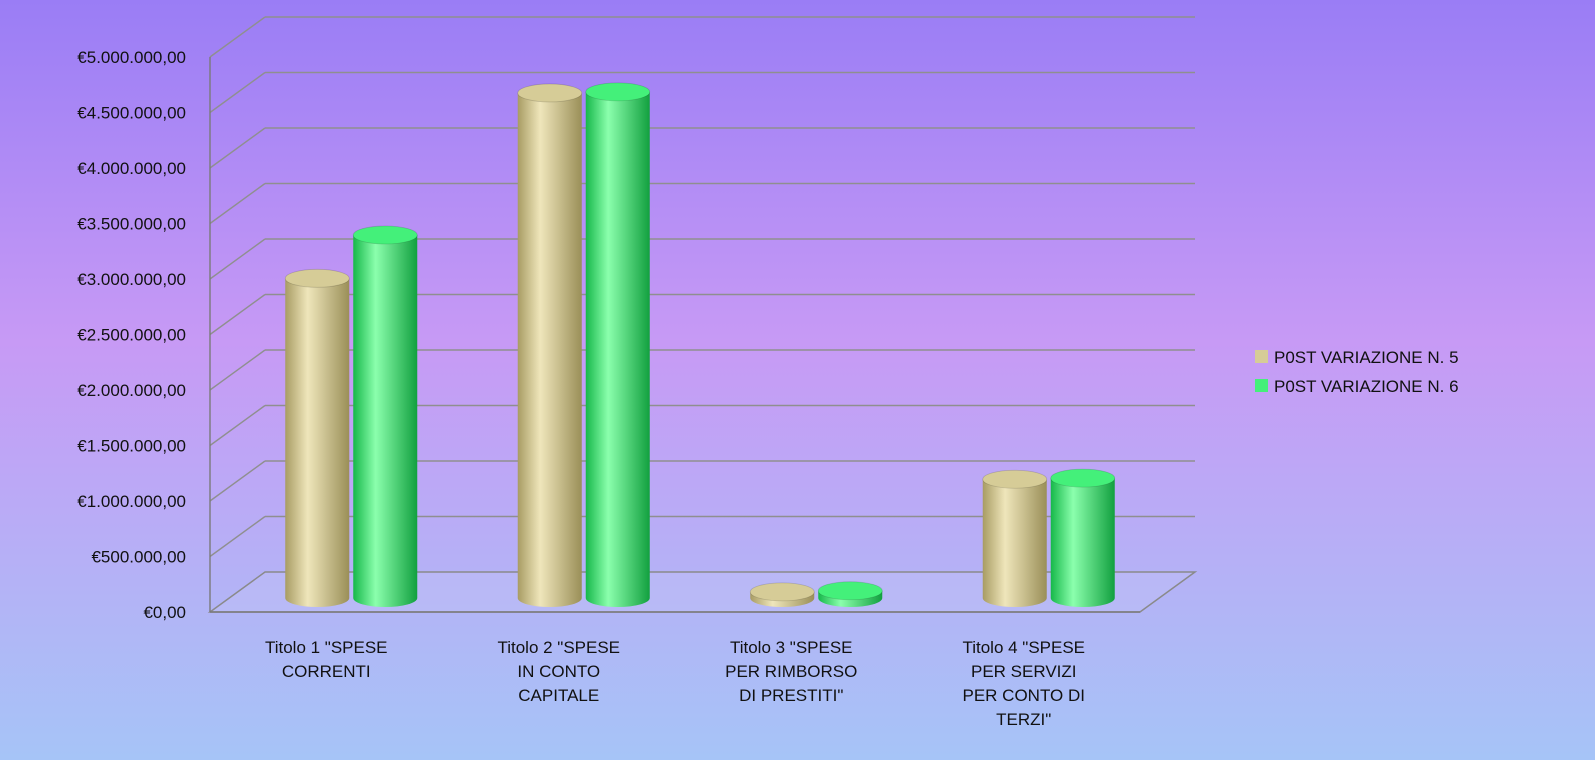 The width and height of the screenshot is (1595, 760). What do you see at coordinates (131, 279) in the screenshot?
I see `y-tick-label: €3.000.000,00` at bounding box center [131, 279].